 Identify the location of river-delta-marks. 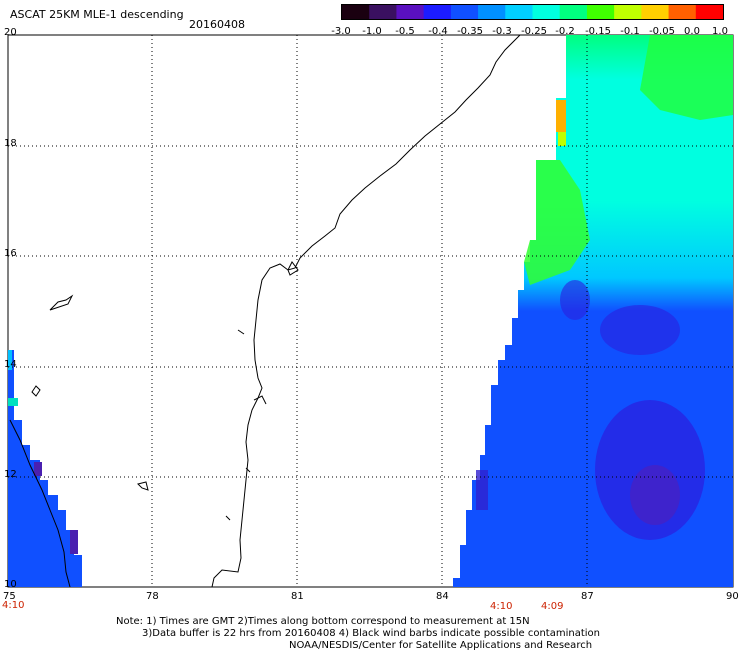
(246, 425).